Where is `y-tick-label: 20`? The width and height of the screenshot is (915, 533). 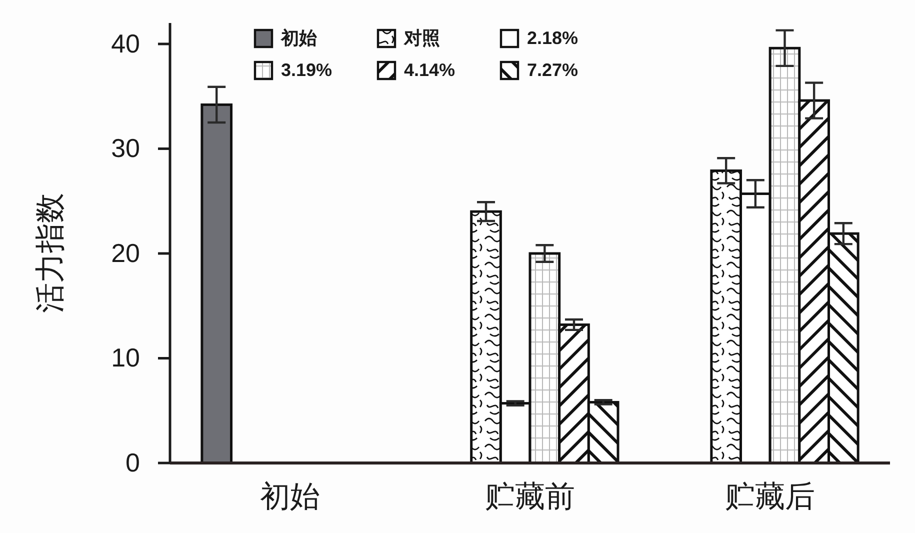
y-tick-label: 20 is located at coordinates (125, 253).